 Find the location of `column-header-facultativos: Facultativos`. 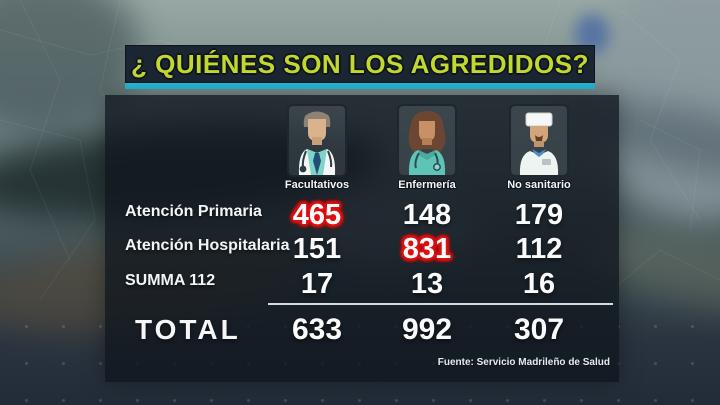

column-header-facultativos: Facultativos is located at coordinates (317, 185).